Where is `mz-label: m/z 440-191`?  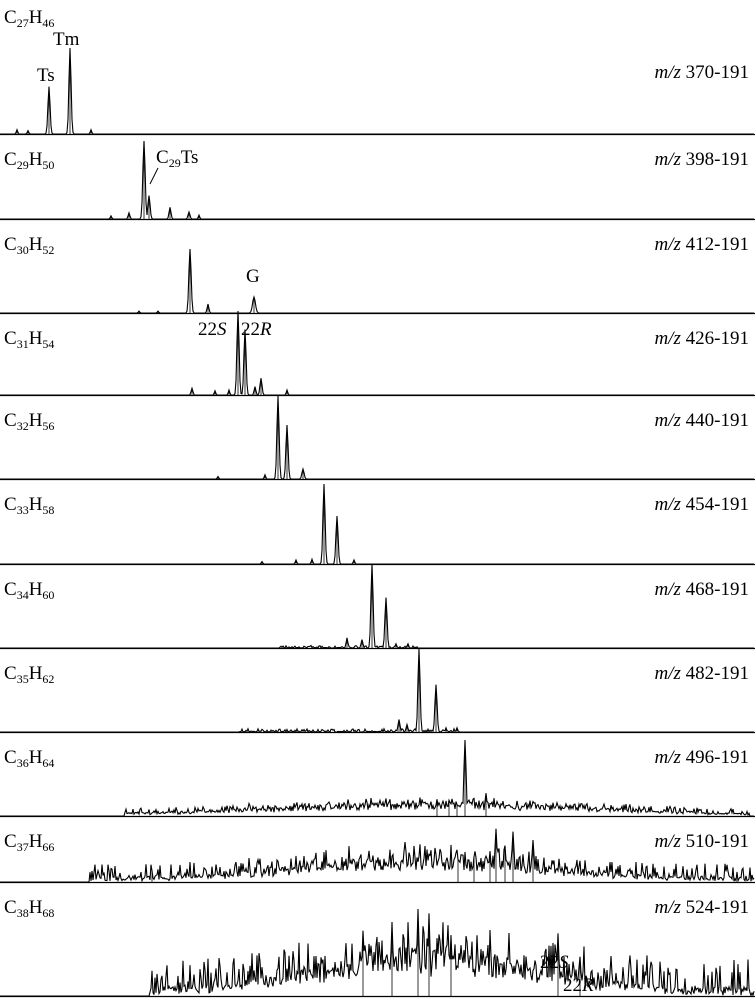
mz-label: m/z 440-191 is located at coordinates (702, 420).